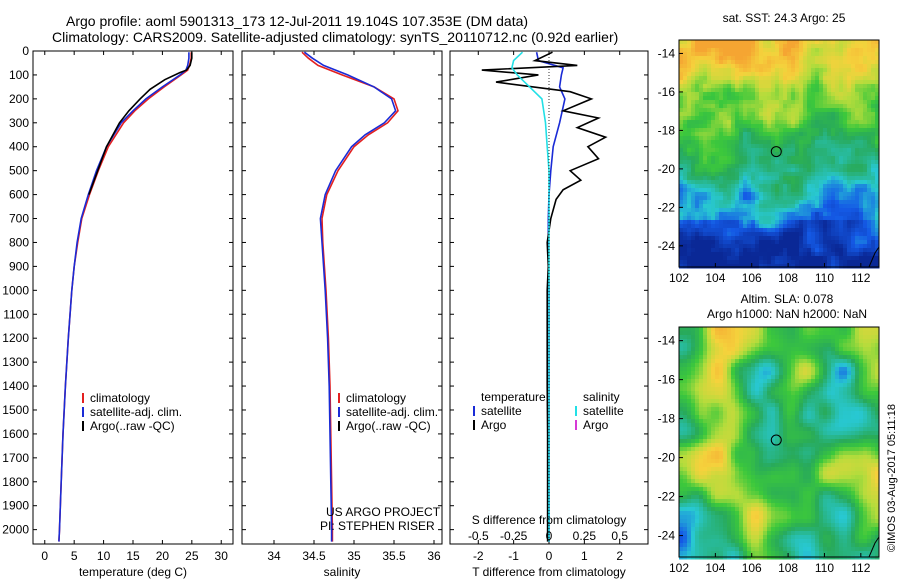  Describe the element at coordinates (163, 556) in the screenshot. I see `x-tick-label: 20` at that location.